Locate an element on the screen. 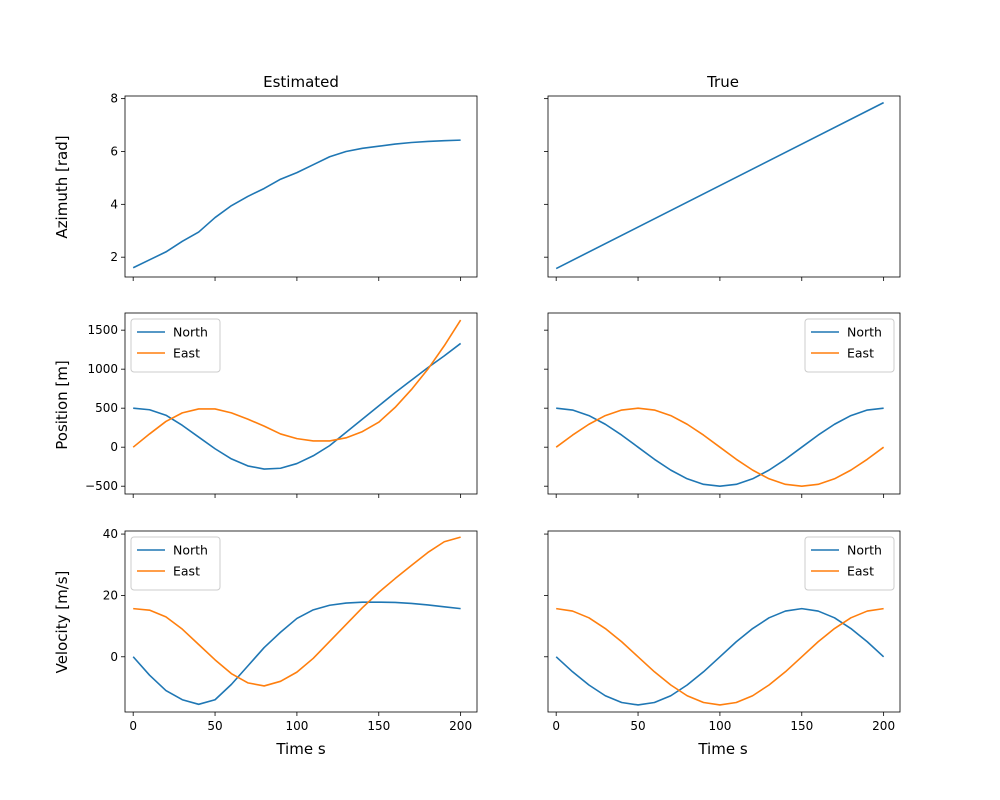 The image size is (1000, 800). ylabel-azimuth: Azimuth [rad] is located at coordinates (62, 186).